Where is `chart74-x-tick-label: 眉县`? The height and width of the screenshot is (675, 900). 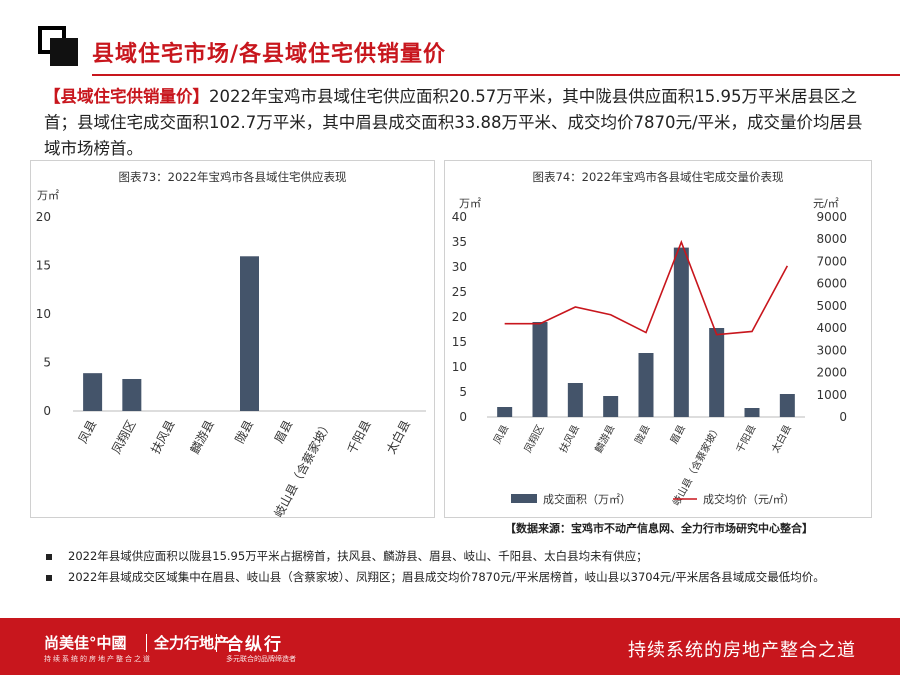
chart74-x-tick-label: 眉县 is located at coordinates (678, 434).